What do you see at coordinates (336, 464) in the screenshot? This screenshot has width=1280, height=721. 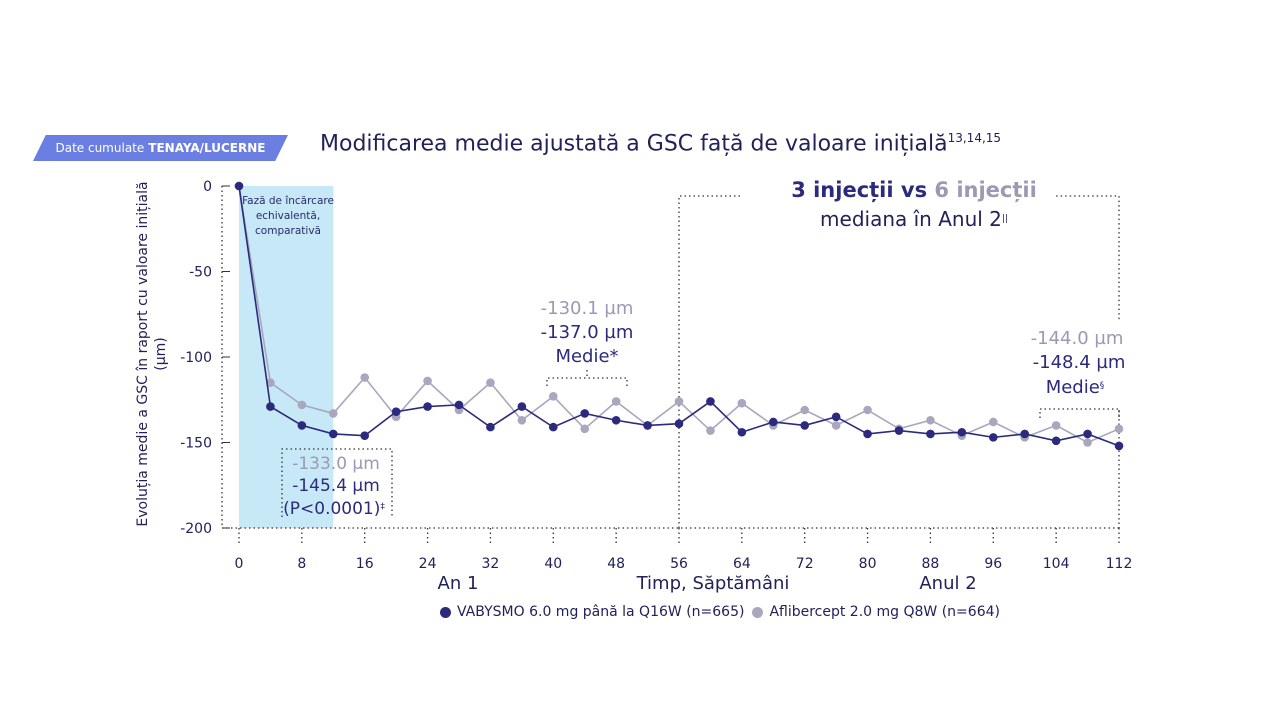 I see `w12-aflibercept-value: -133.0 µm` at bounding box center [336, 464].